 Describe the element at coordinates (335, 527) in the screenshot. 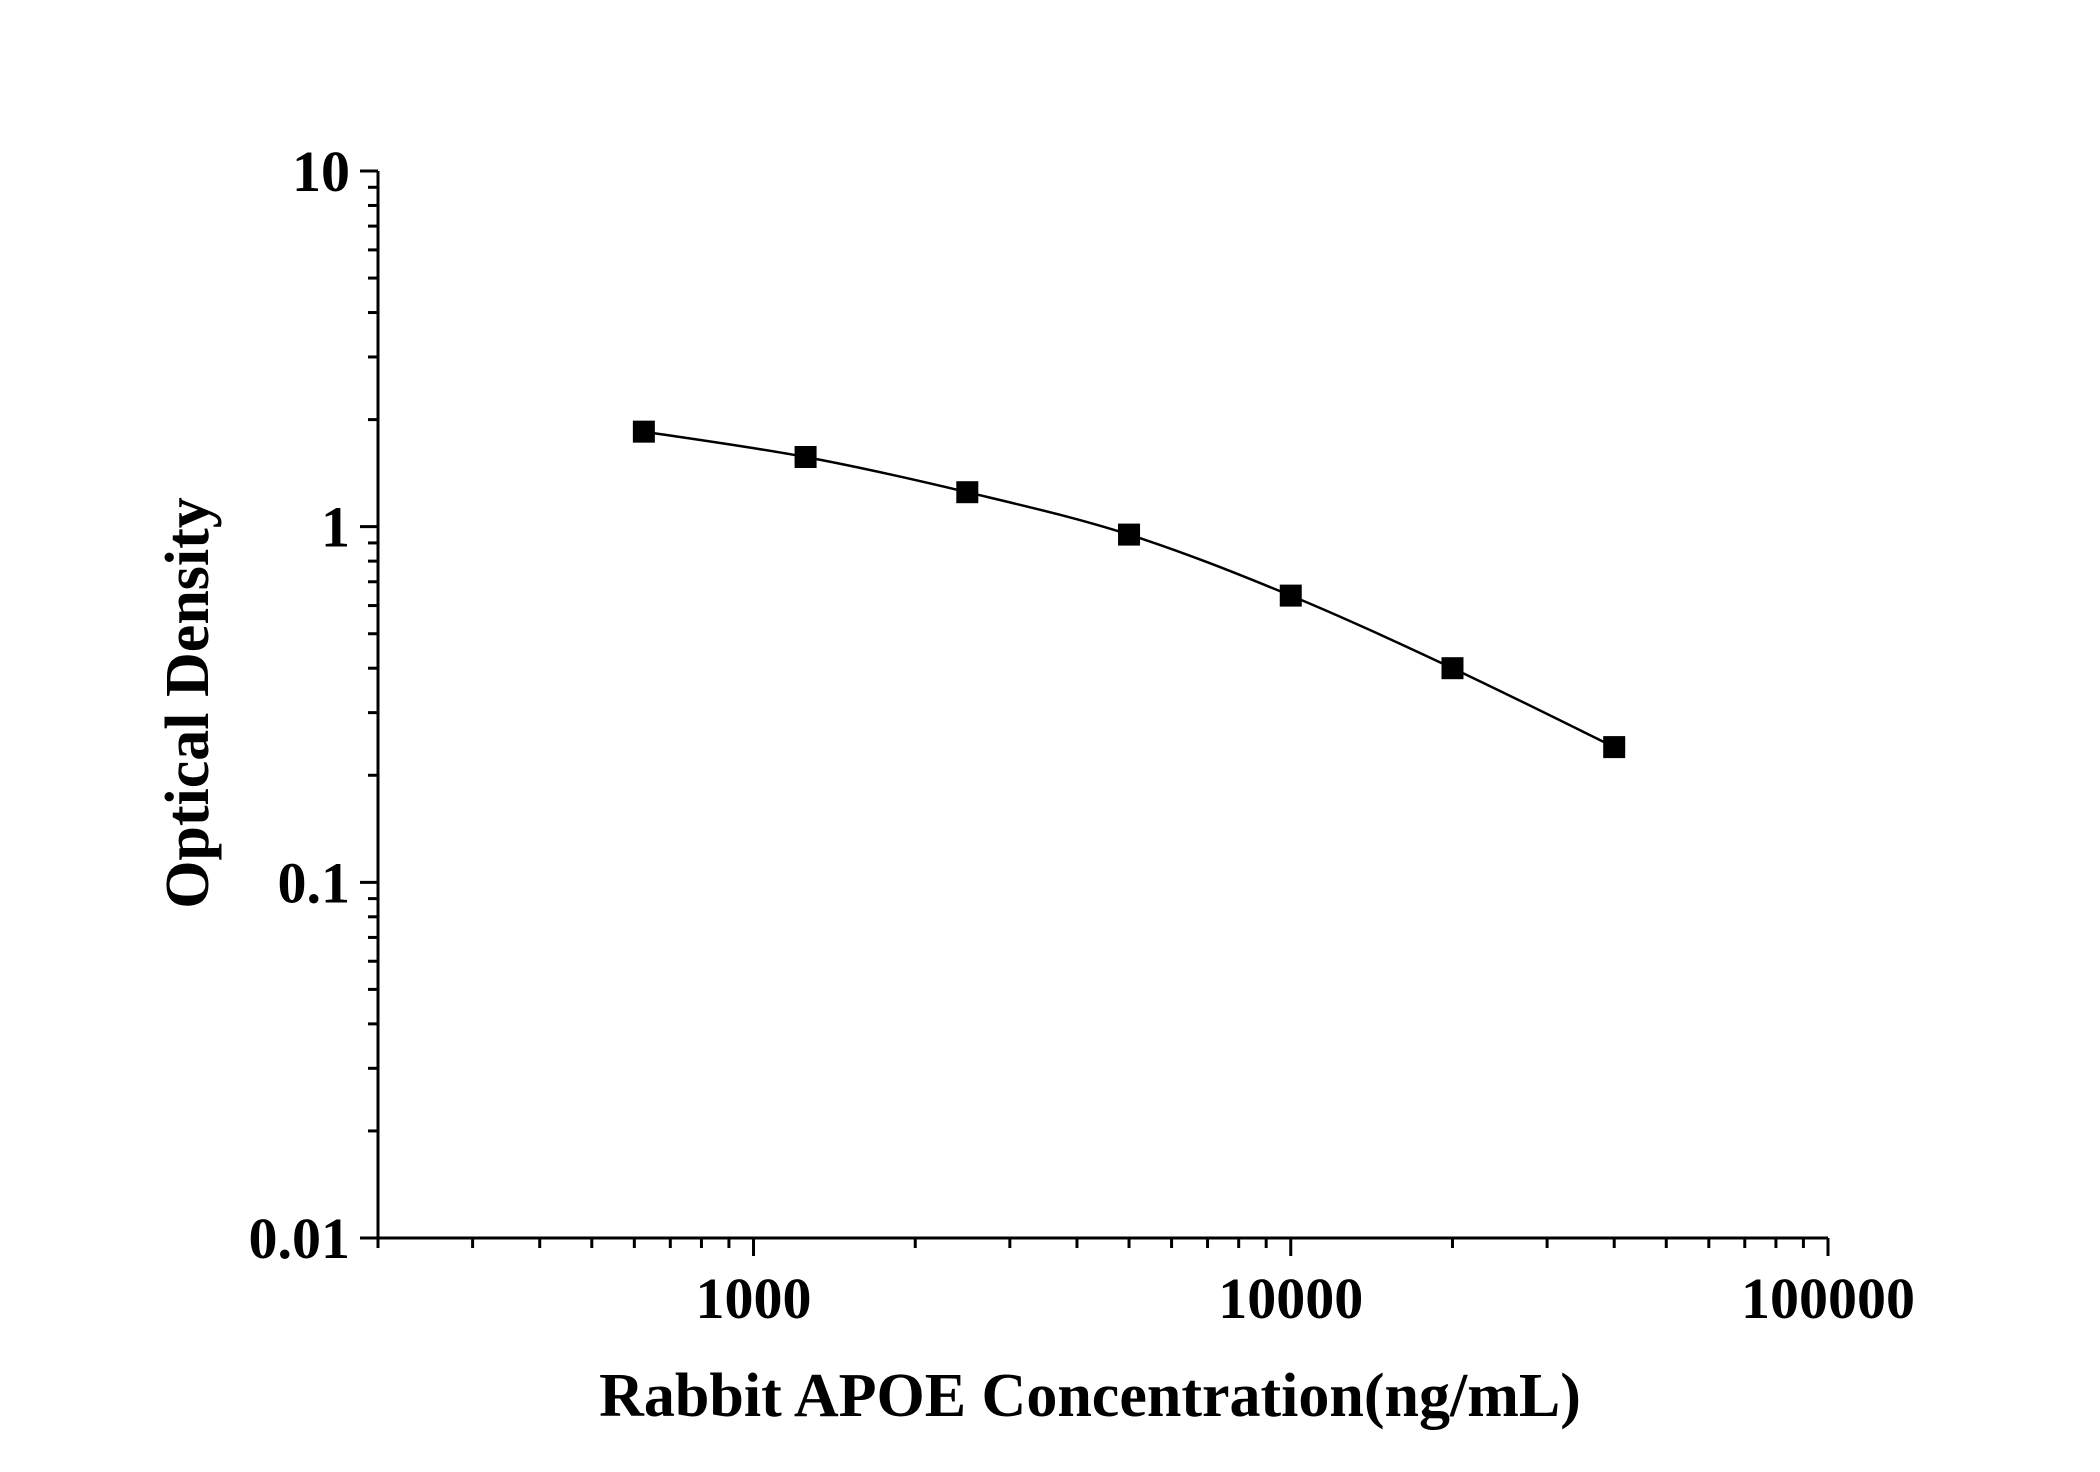

I see `y-tick-label: 1` at that location.